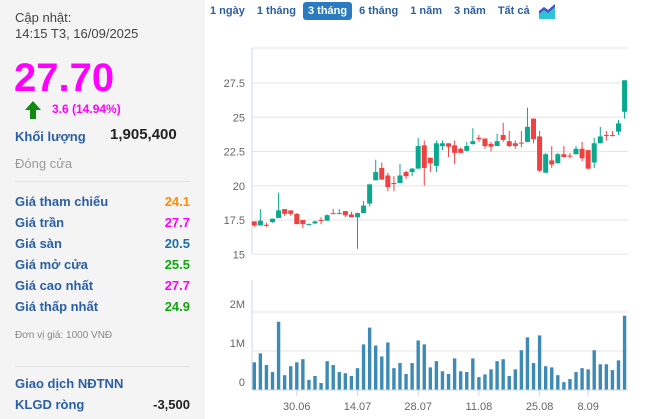 The image size is (665, 419). What do you see at coordinates (177, 243) in the screenshot?
I see `info-row-value: 20.5` at bounding box center [177, 243].